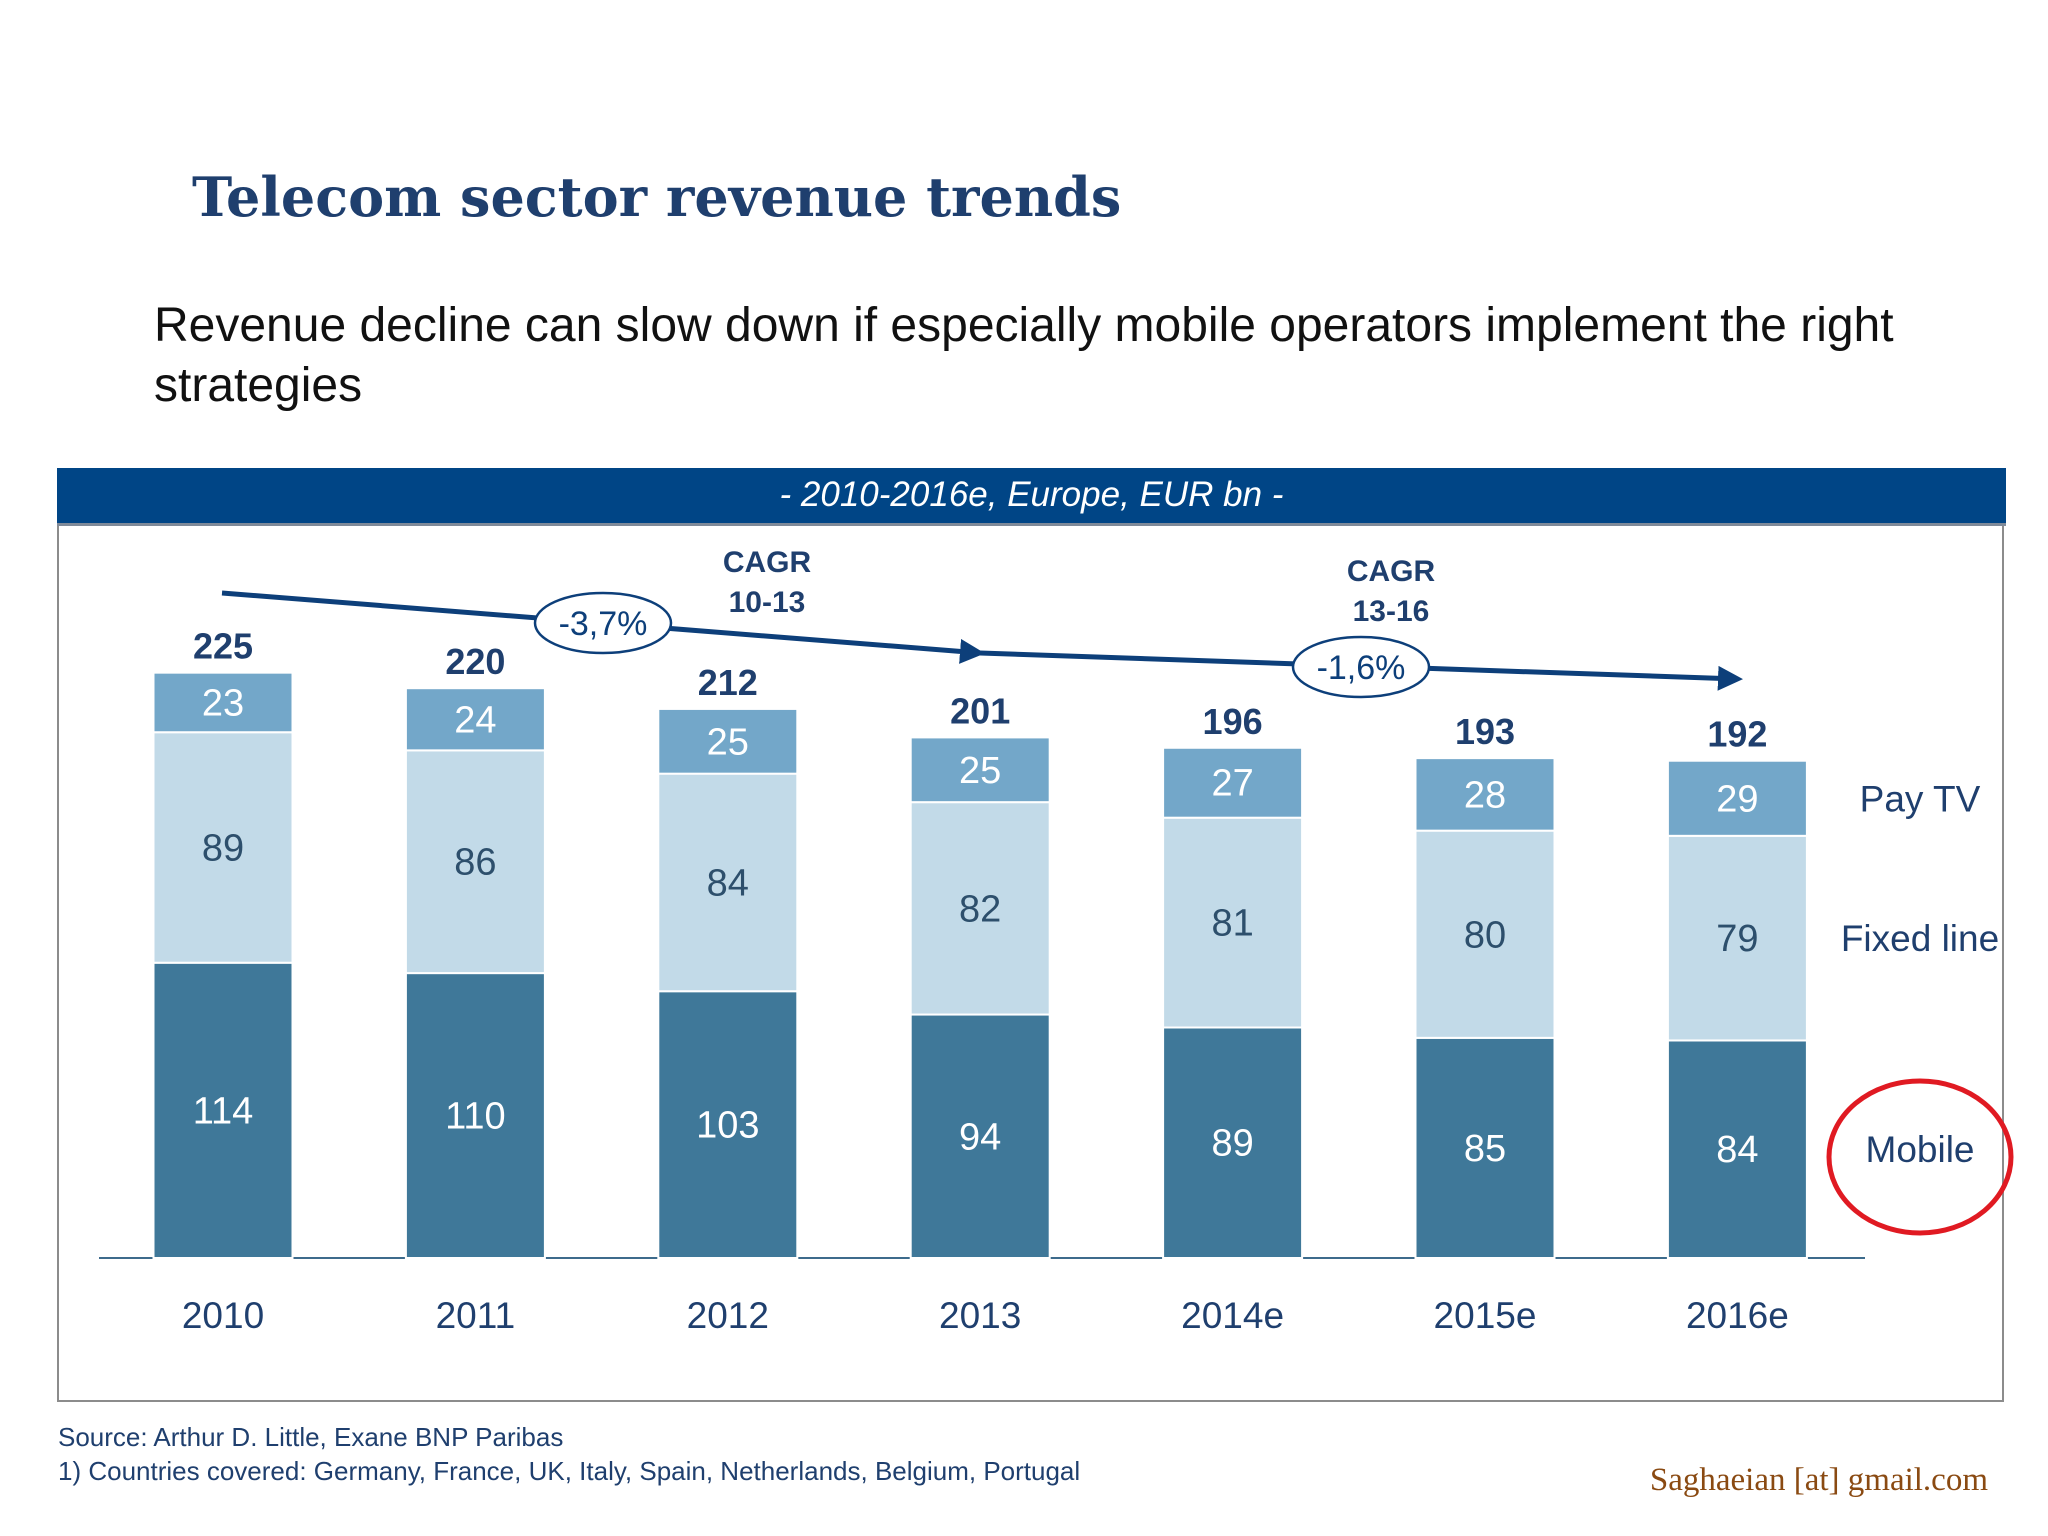  Describe the element at coordinates (1737, 1315) in the screenshot. I see `x-tick-label: 2016e` at that location.